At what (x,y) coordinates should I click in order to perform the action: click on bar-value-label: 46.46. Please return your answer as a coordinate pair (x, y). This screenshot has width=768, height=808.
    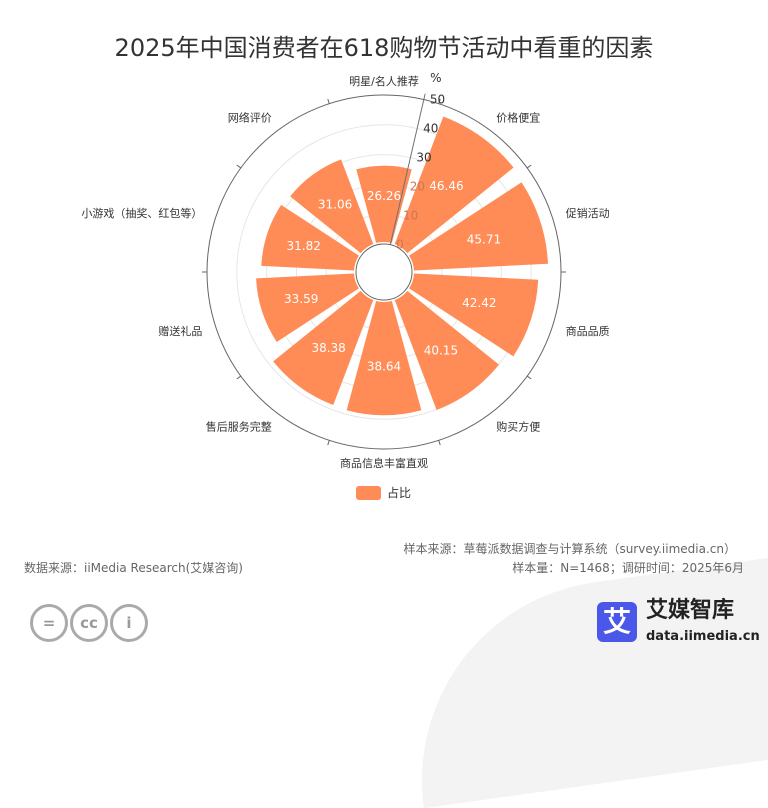
    Looking at the image, I should click on (446, 186).